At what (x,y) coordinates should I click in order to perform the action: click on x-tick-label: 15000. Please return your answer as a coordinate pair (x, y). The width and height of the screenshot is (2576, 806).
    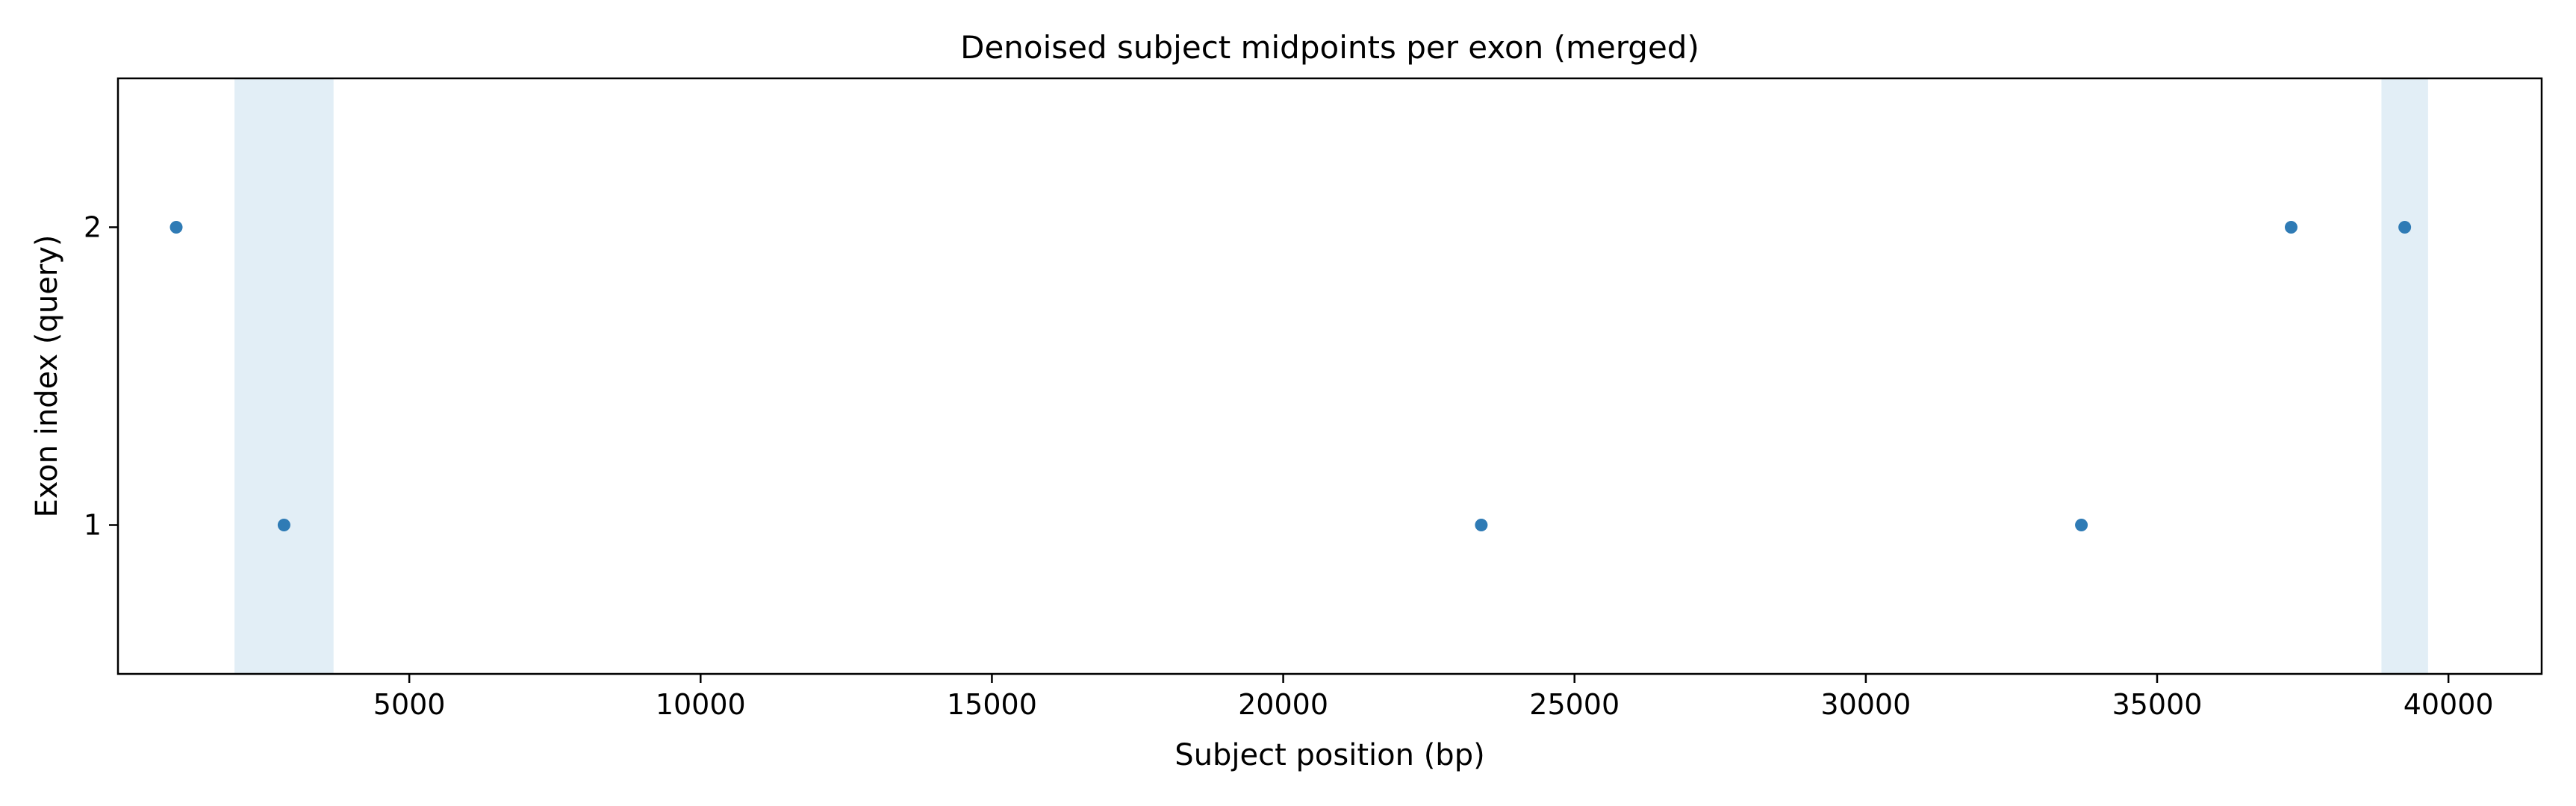
    Looking at the image, I should click on (992, 704).